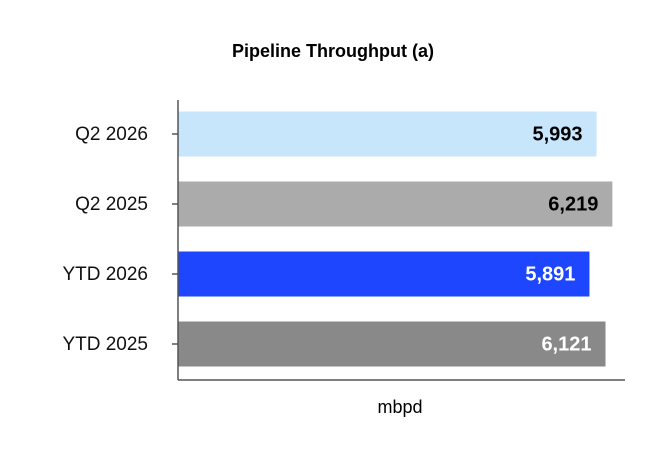 Image resolution: width=666 pixels, height=460 pixels. Describe the element at coordinates (399, 407) in the screenshot. I see `x-axis-label: mbpd` at that location.